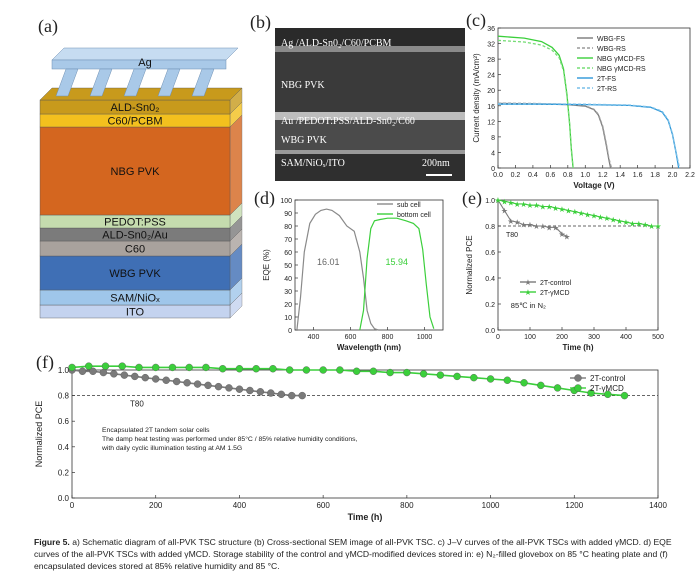 This screenshot has height=574, width=700. I want to click on layer-label: WBG PVK, so click(135, 274).